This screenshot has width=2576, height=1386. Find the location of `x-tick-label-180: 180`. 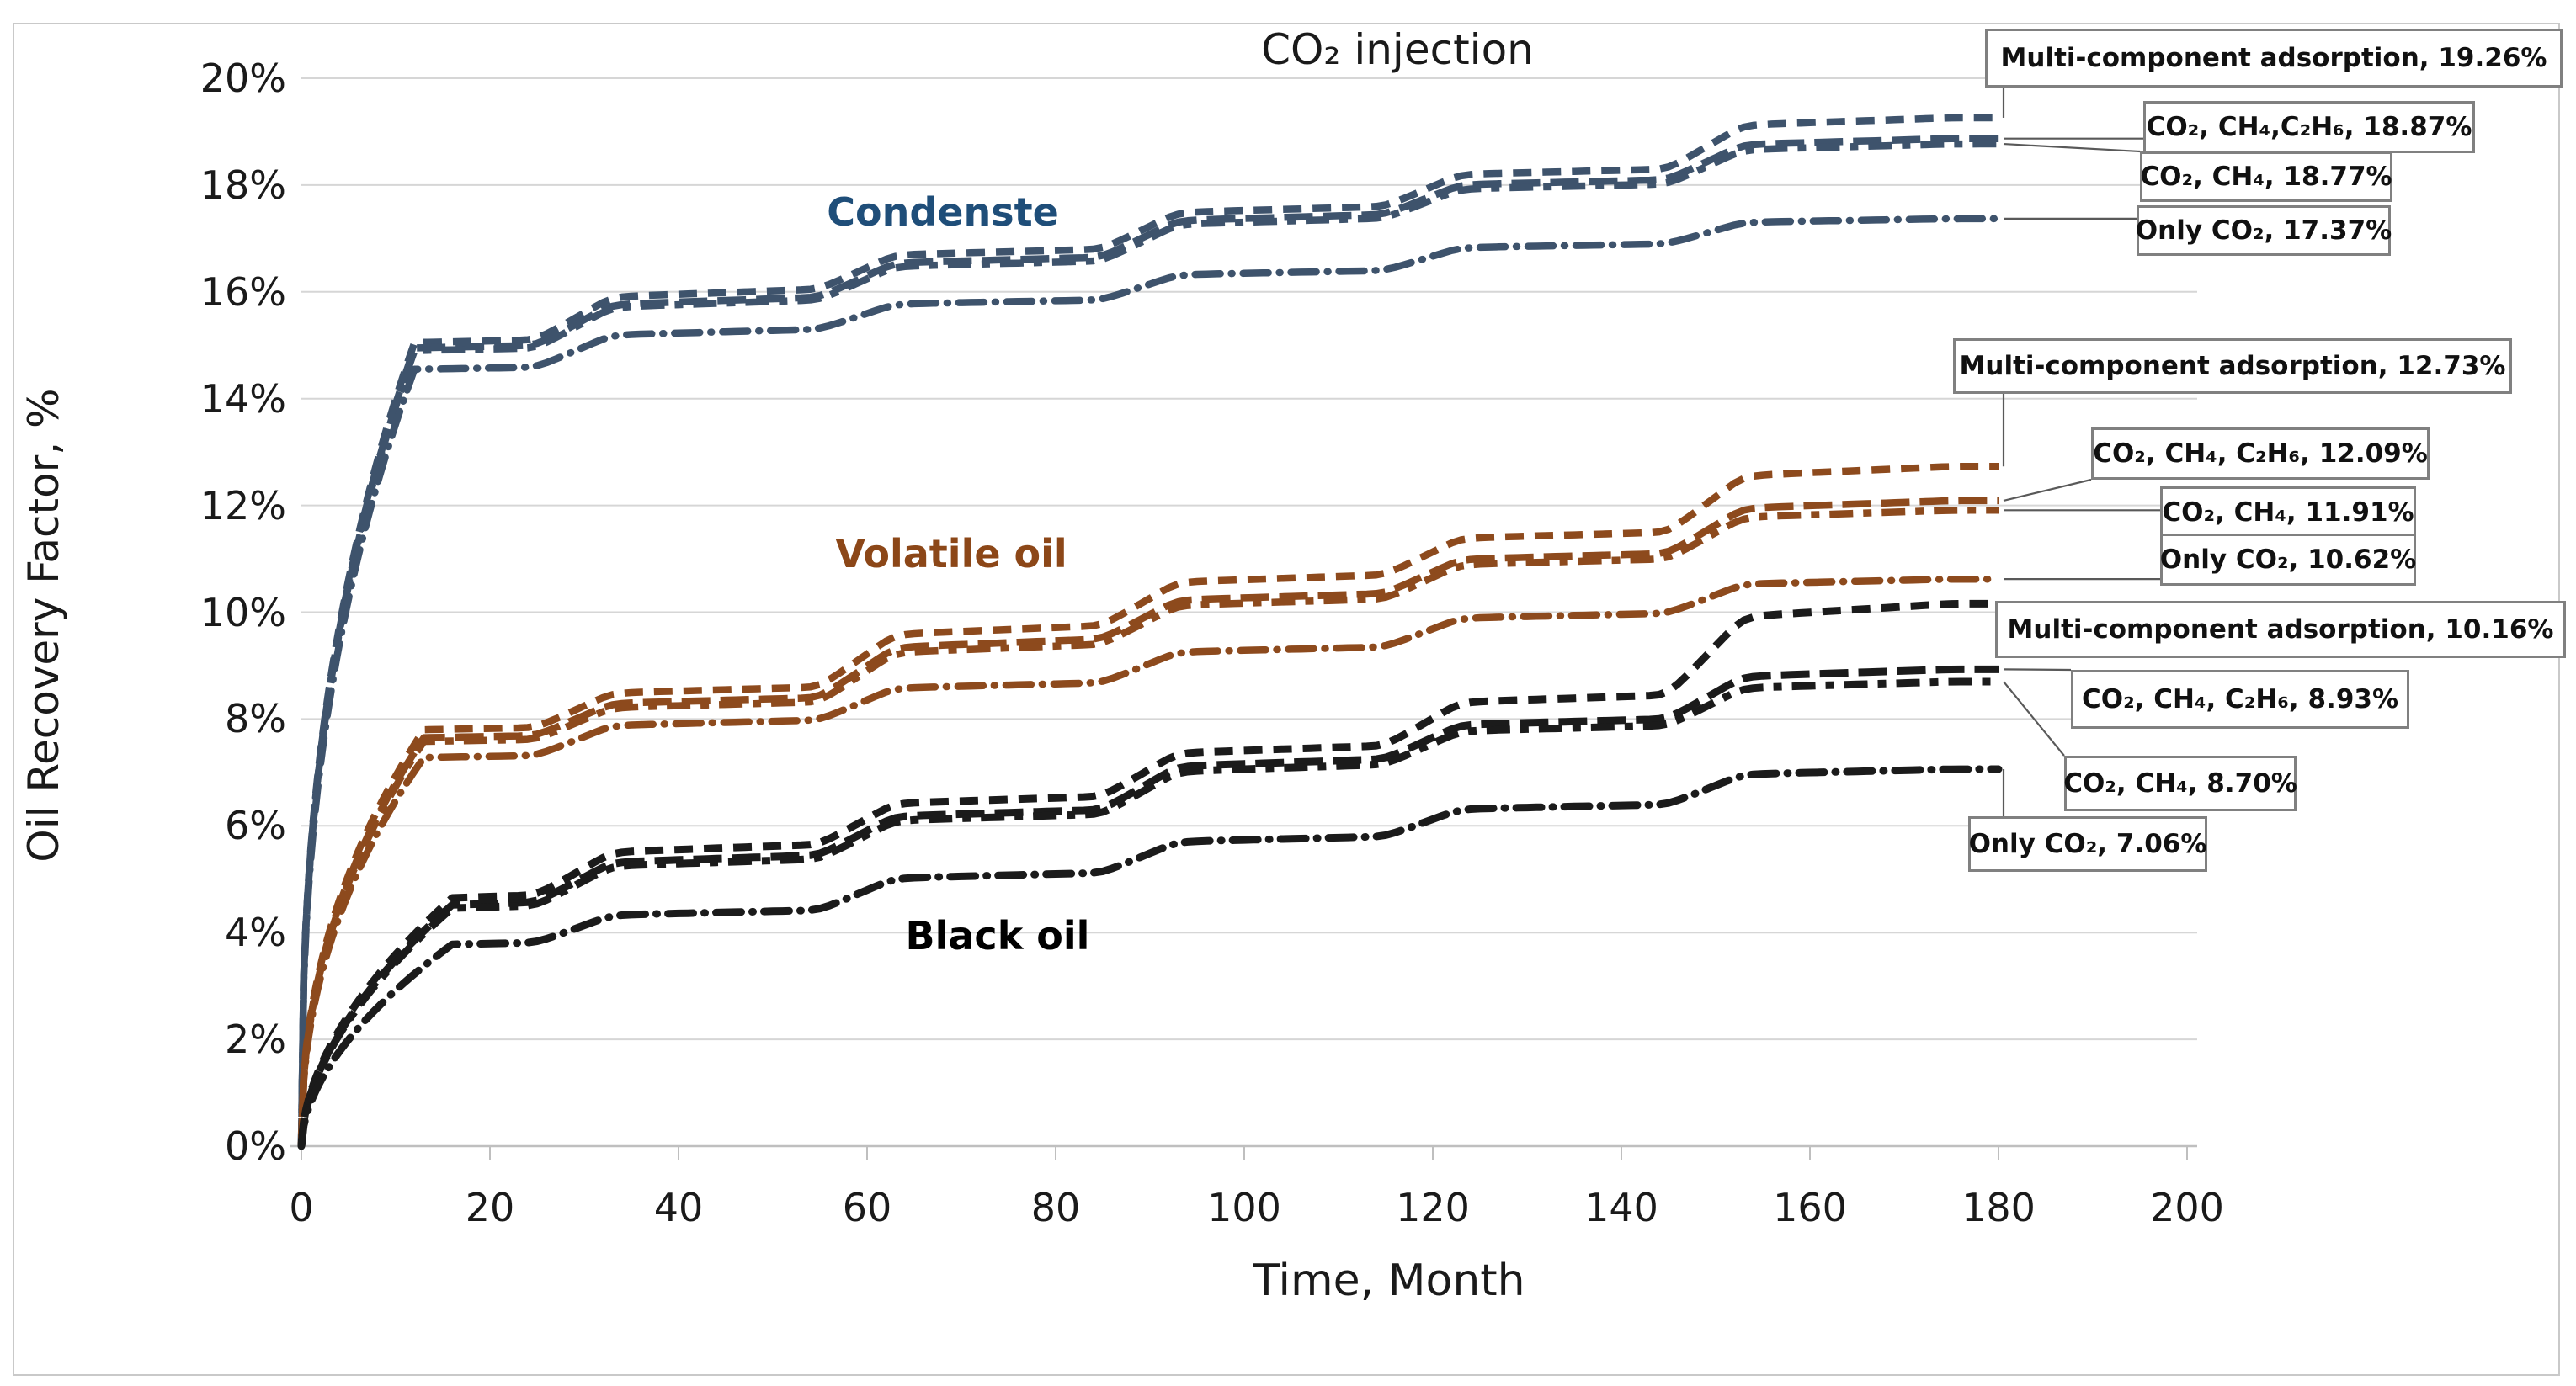

x-tick-label-180: 180 is located at coordinates (1999, 1207).